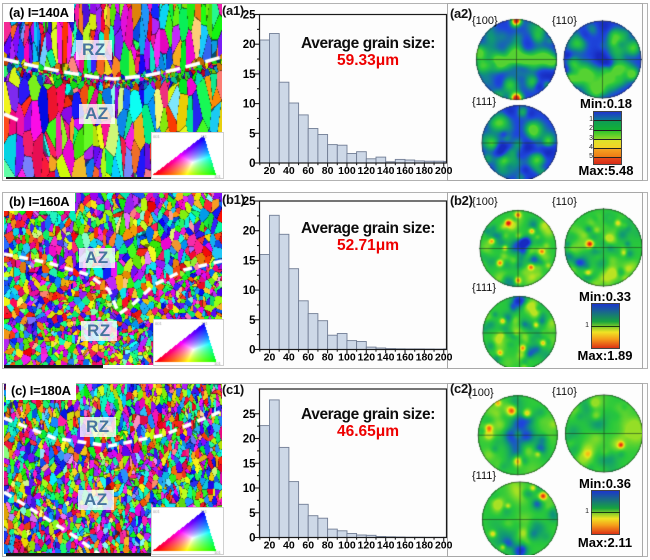  Describe the element at coordinates (368, 245) in the screenshot. I see `svg-text: 52.71μm` at that location.